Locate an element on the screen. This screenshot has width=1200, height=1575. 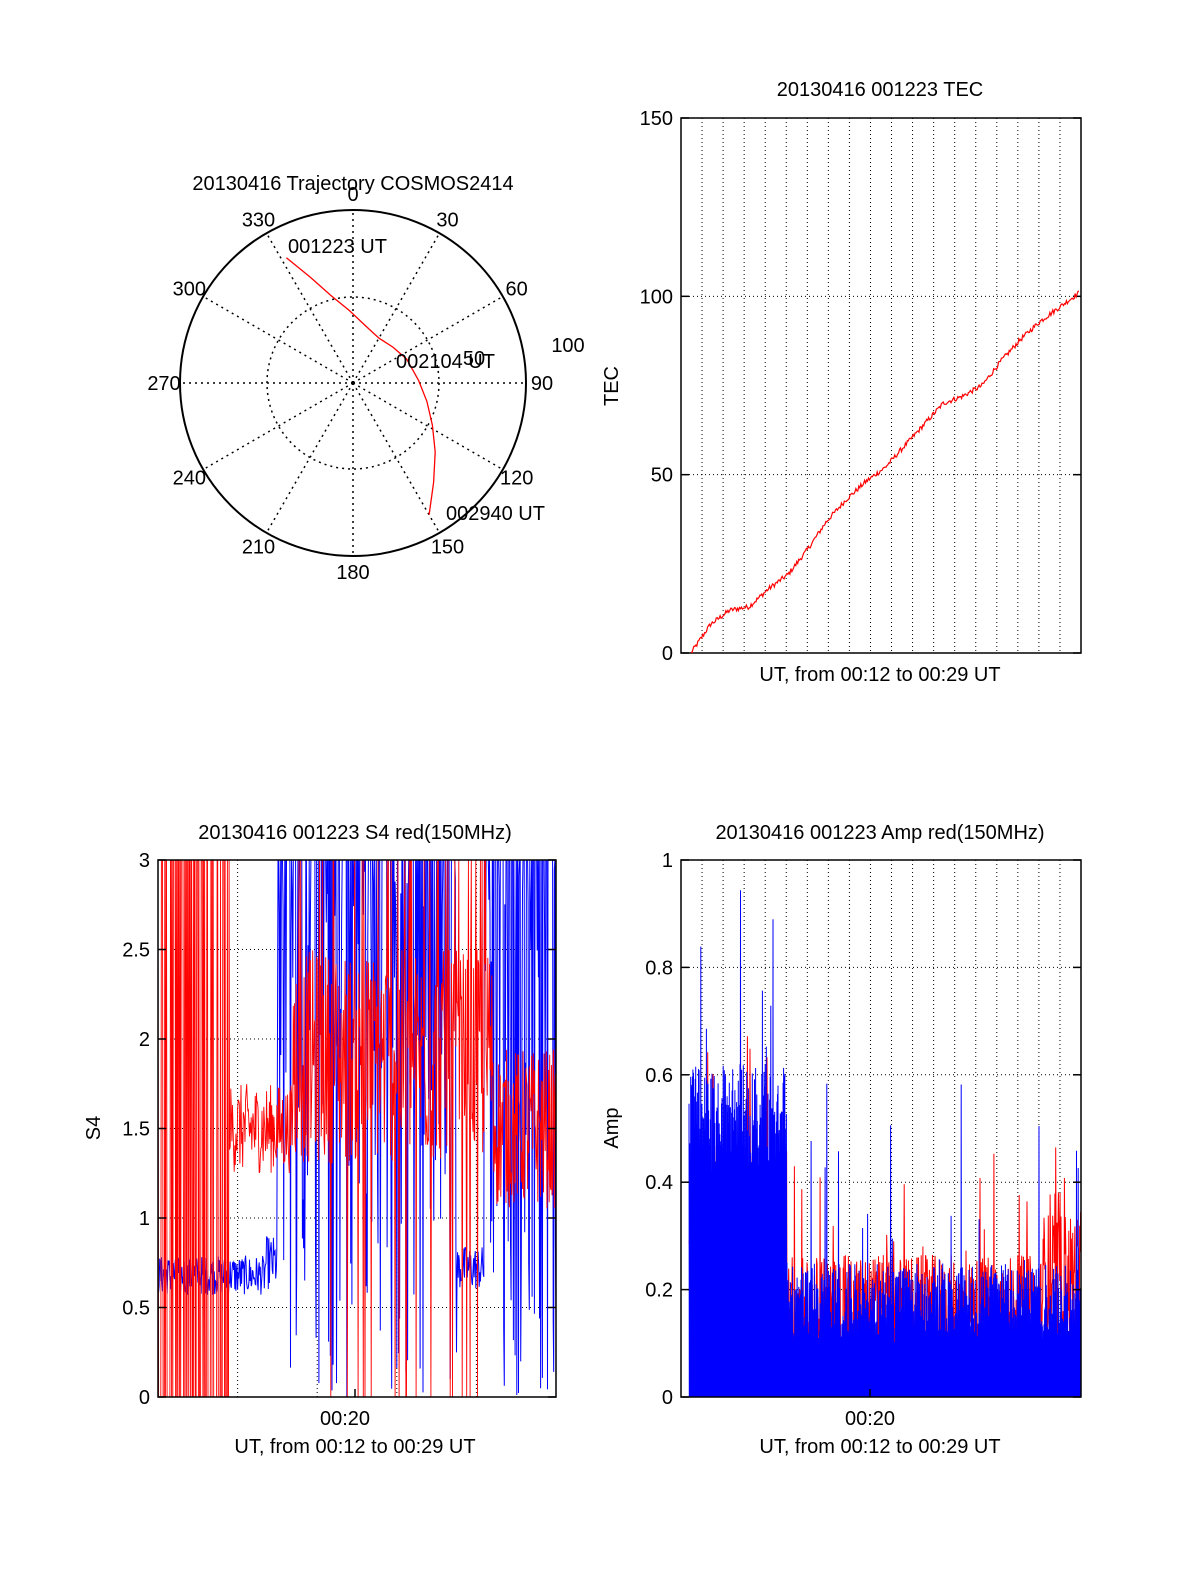
s4-x-tick-label: 00:20 is located at coordinates (345, 1419).